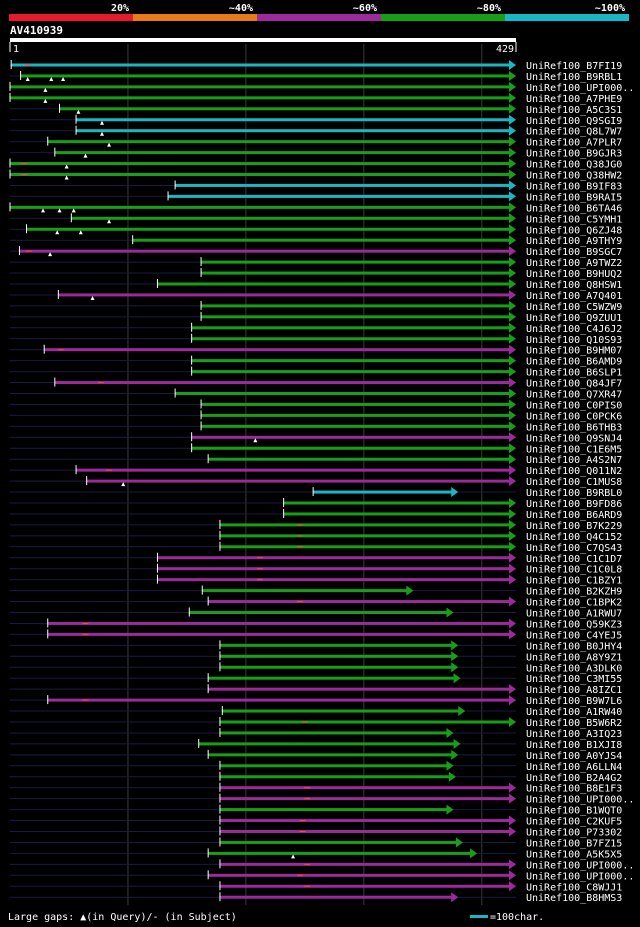 This screenshot has height=927, width=640. Describe the element at coordinates (574, 778) in the screenshot. I see `hit-label: UniRef100_B2A4G2` at that location.